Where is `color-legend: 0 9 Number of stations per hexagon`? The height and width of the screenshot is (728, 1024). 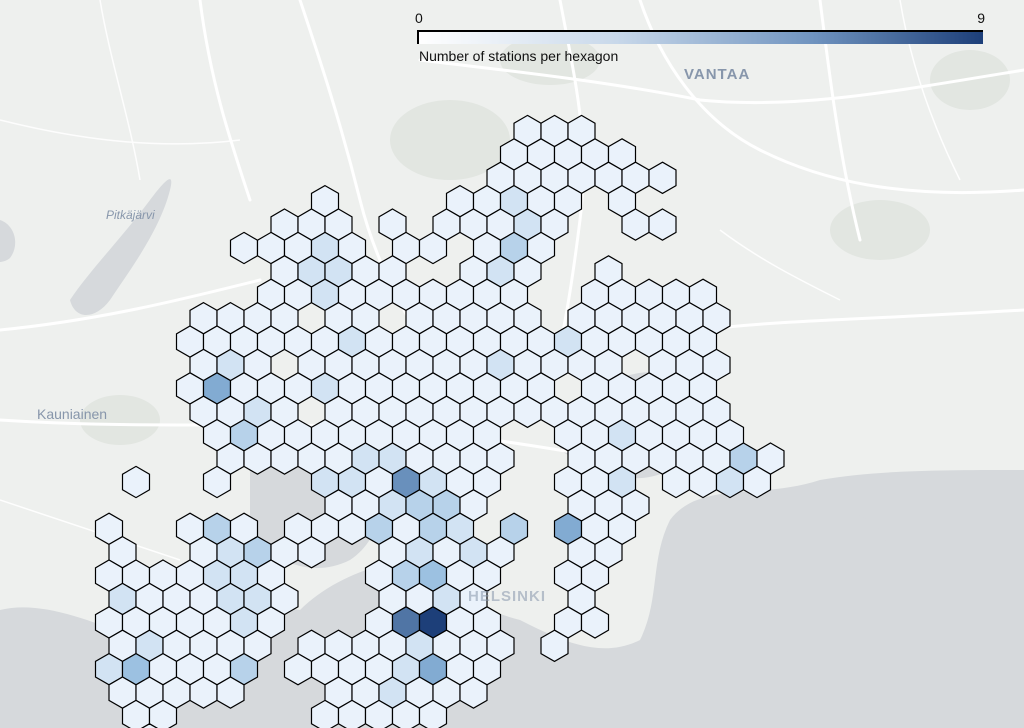 color-legend: 0 9 Number of stations per hexagon is located at coordinates (702, 40).